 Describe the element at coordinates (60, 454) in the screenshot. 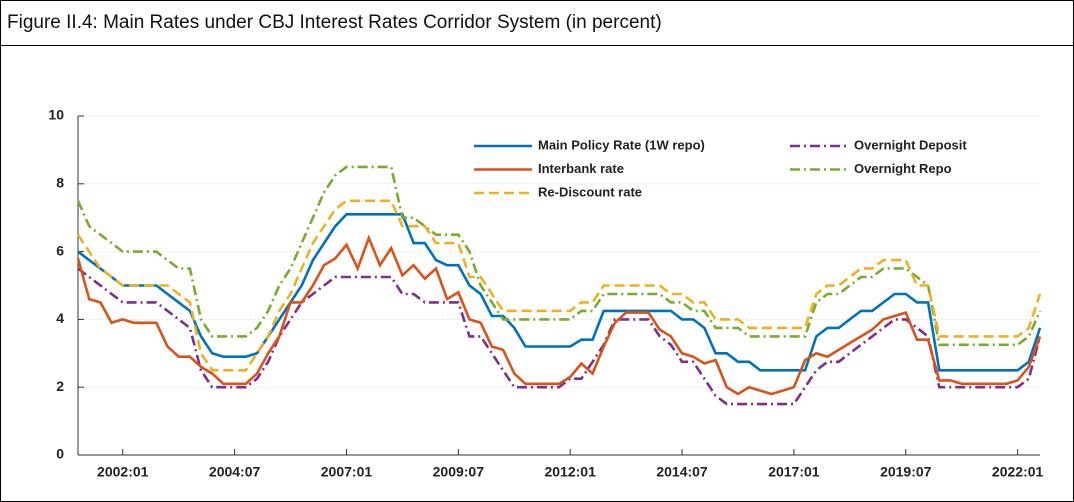

I see `y-tick-label: 0` at that location.